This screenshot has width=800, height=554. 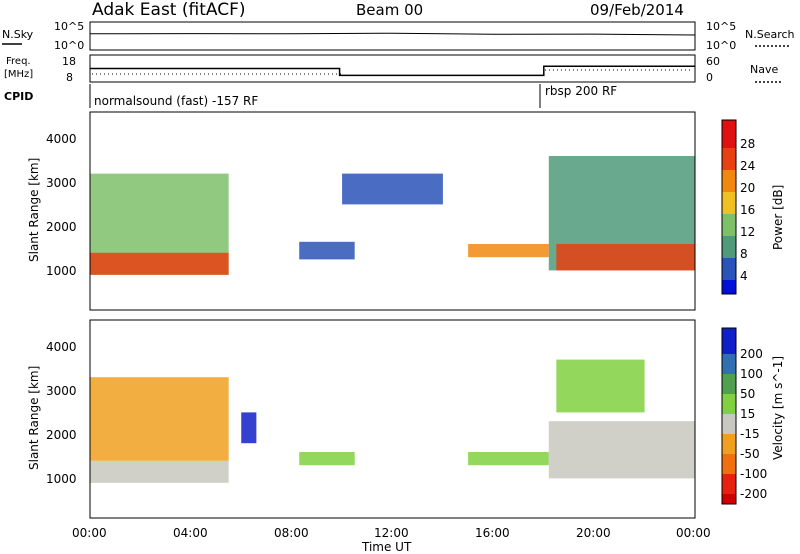 I want to click on cpid-label: CPID, so click(x=18, y=96).